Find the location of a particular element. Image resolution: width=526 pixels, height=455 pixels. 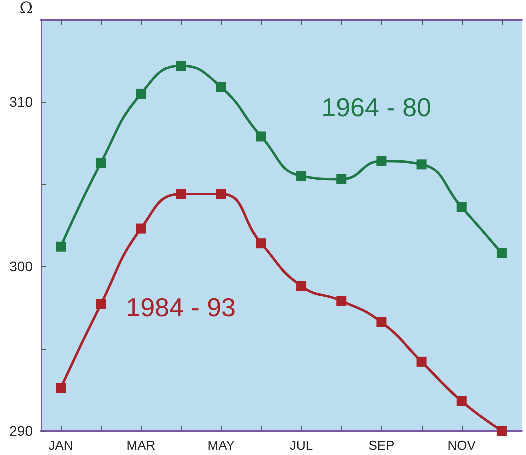

series-label: 1964 - 80 is located at coordinates (377, 107).